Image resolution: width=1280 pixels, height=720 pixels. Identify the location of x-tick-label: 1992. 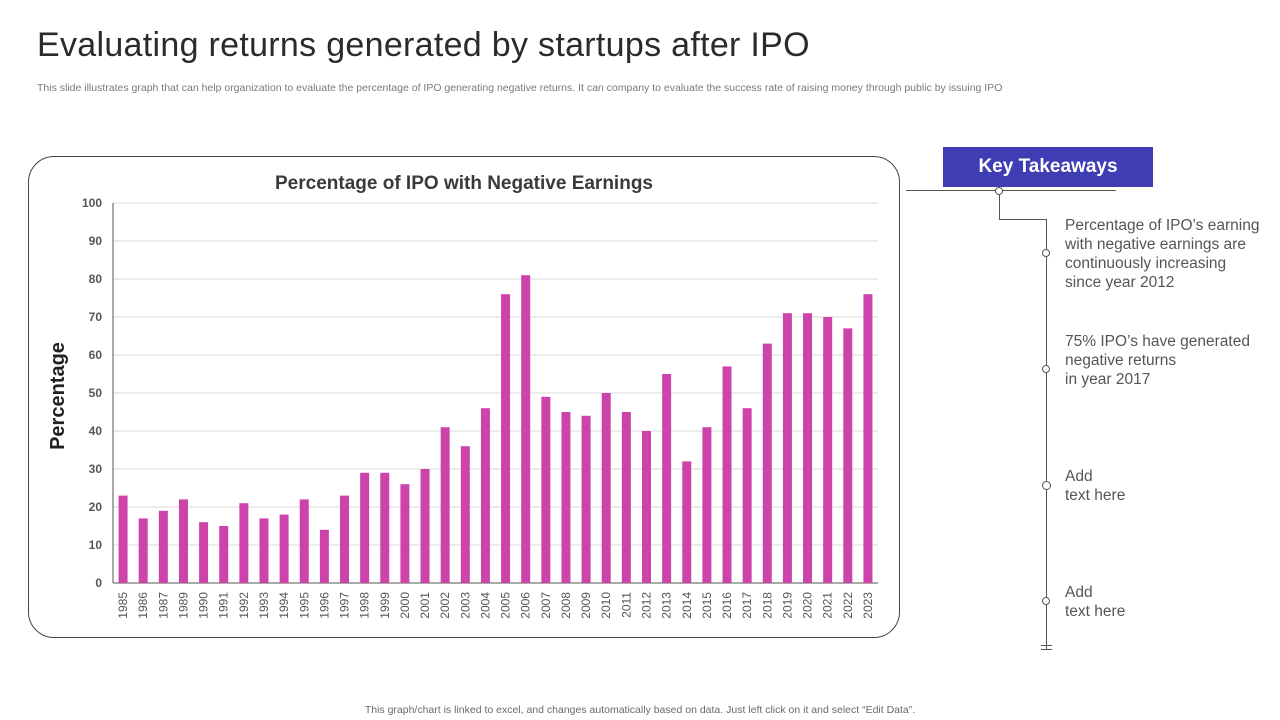
(244, 605).